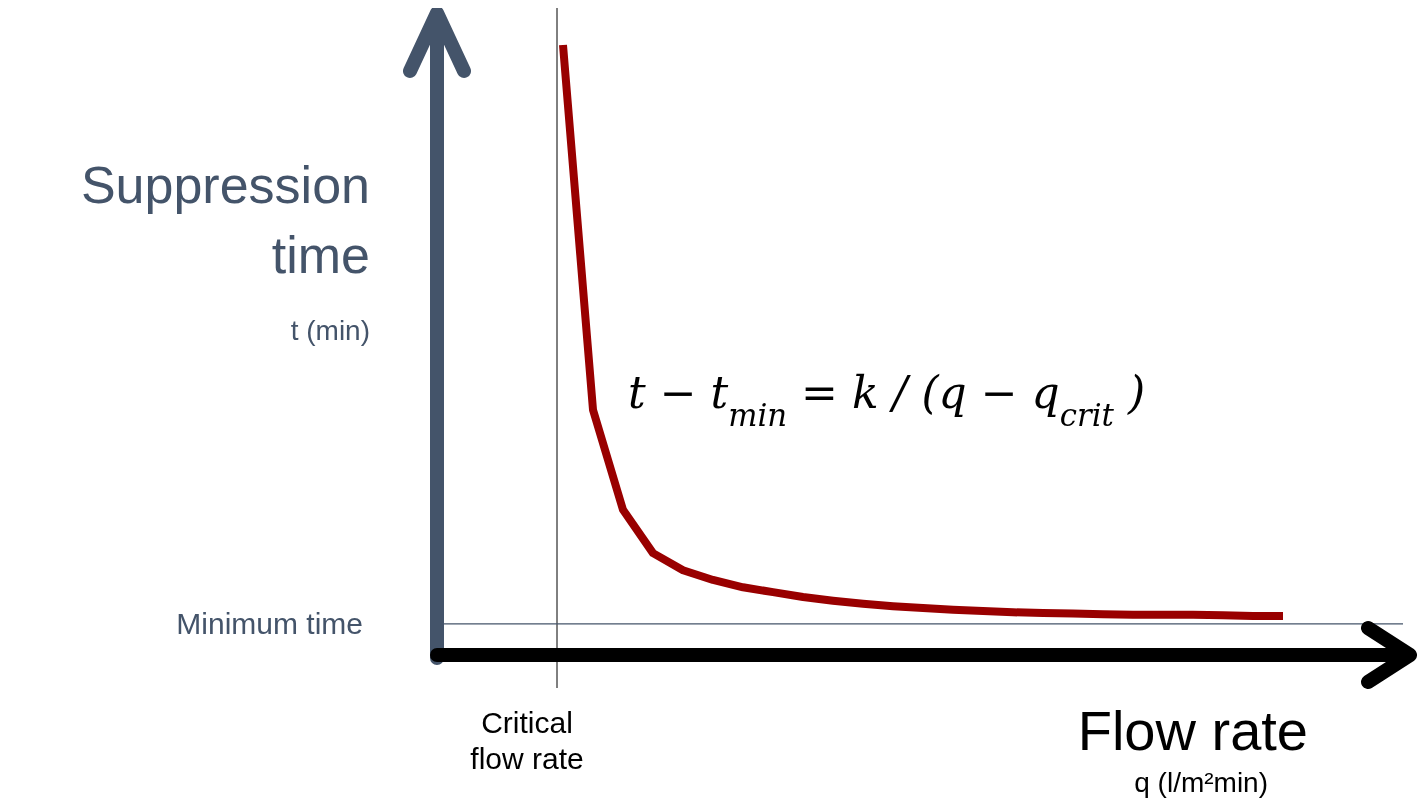  What do you see at coordinates (887, 400) in the screenshot?
I see `annotation: t − t$_{min}$ = k / (q − q$_{crit}$)` at bounding box center [887, 400].